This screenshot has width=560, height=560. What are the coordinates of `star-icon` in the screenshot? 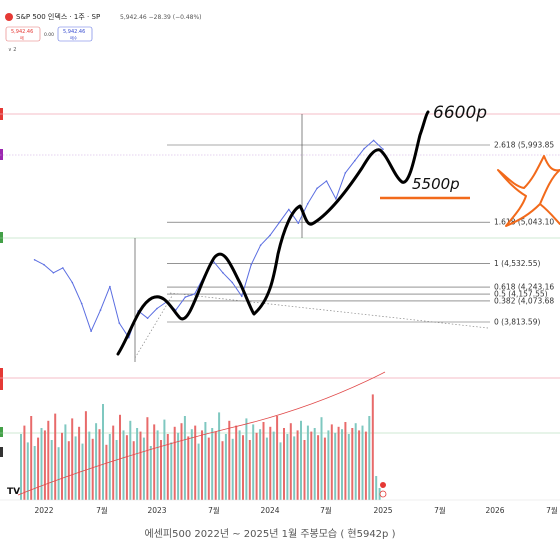 It's located at (528, 191).